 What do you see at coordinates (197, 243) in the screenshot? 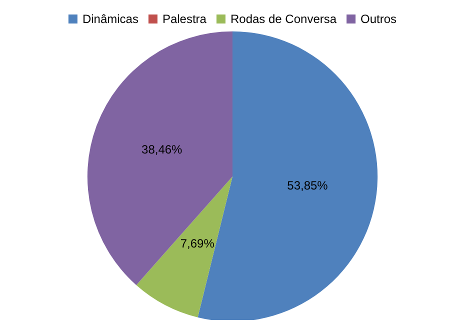
I see `data-label: 7,69%` at bounding box center [197, 243].